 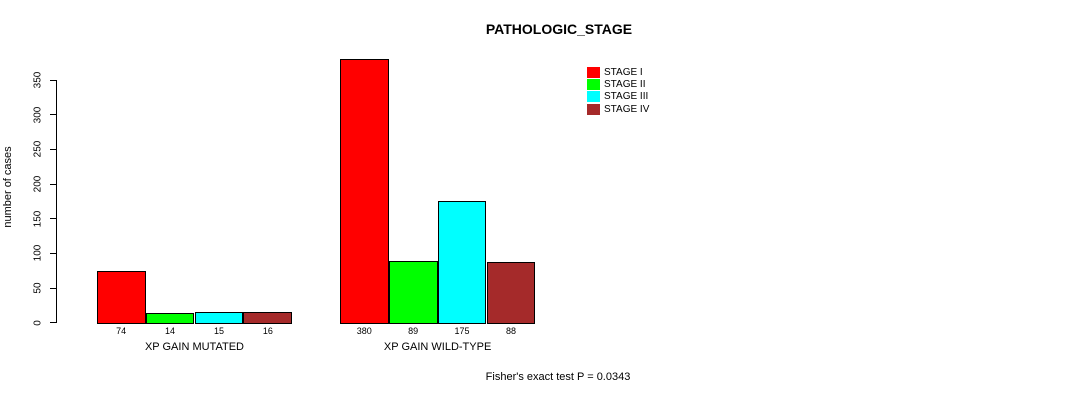 I want to click on chart-title: PATHOLOGIC_STAGE, so click(x=559, y=29).